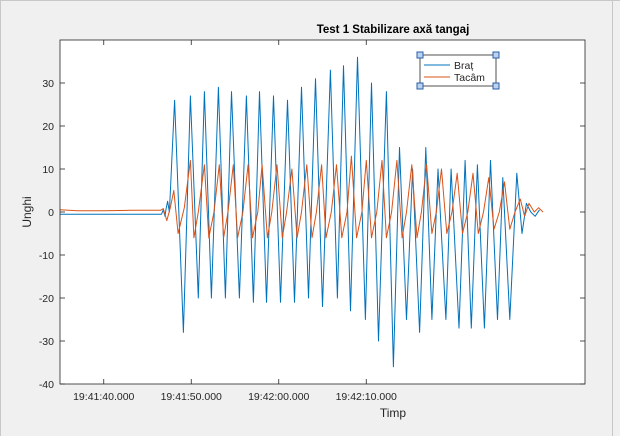  What do you see at coordinates (0, 218) in the screenshot?
I see `figure-divider-left` at bounding box center [0, 218].